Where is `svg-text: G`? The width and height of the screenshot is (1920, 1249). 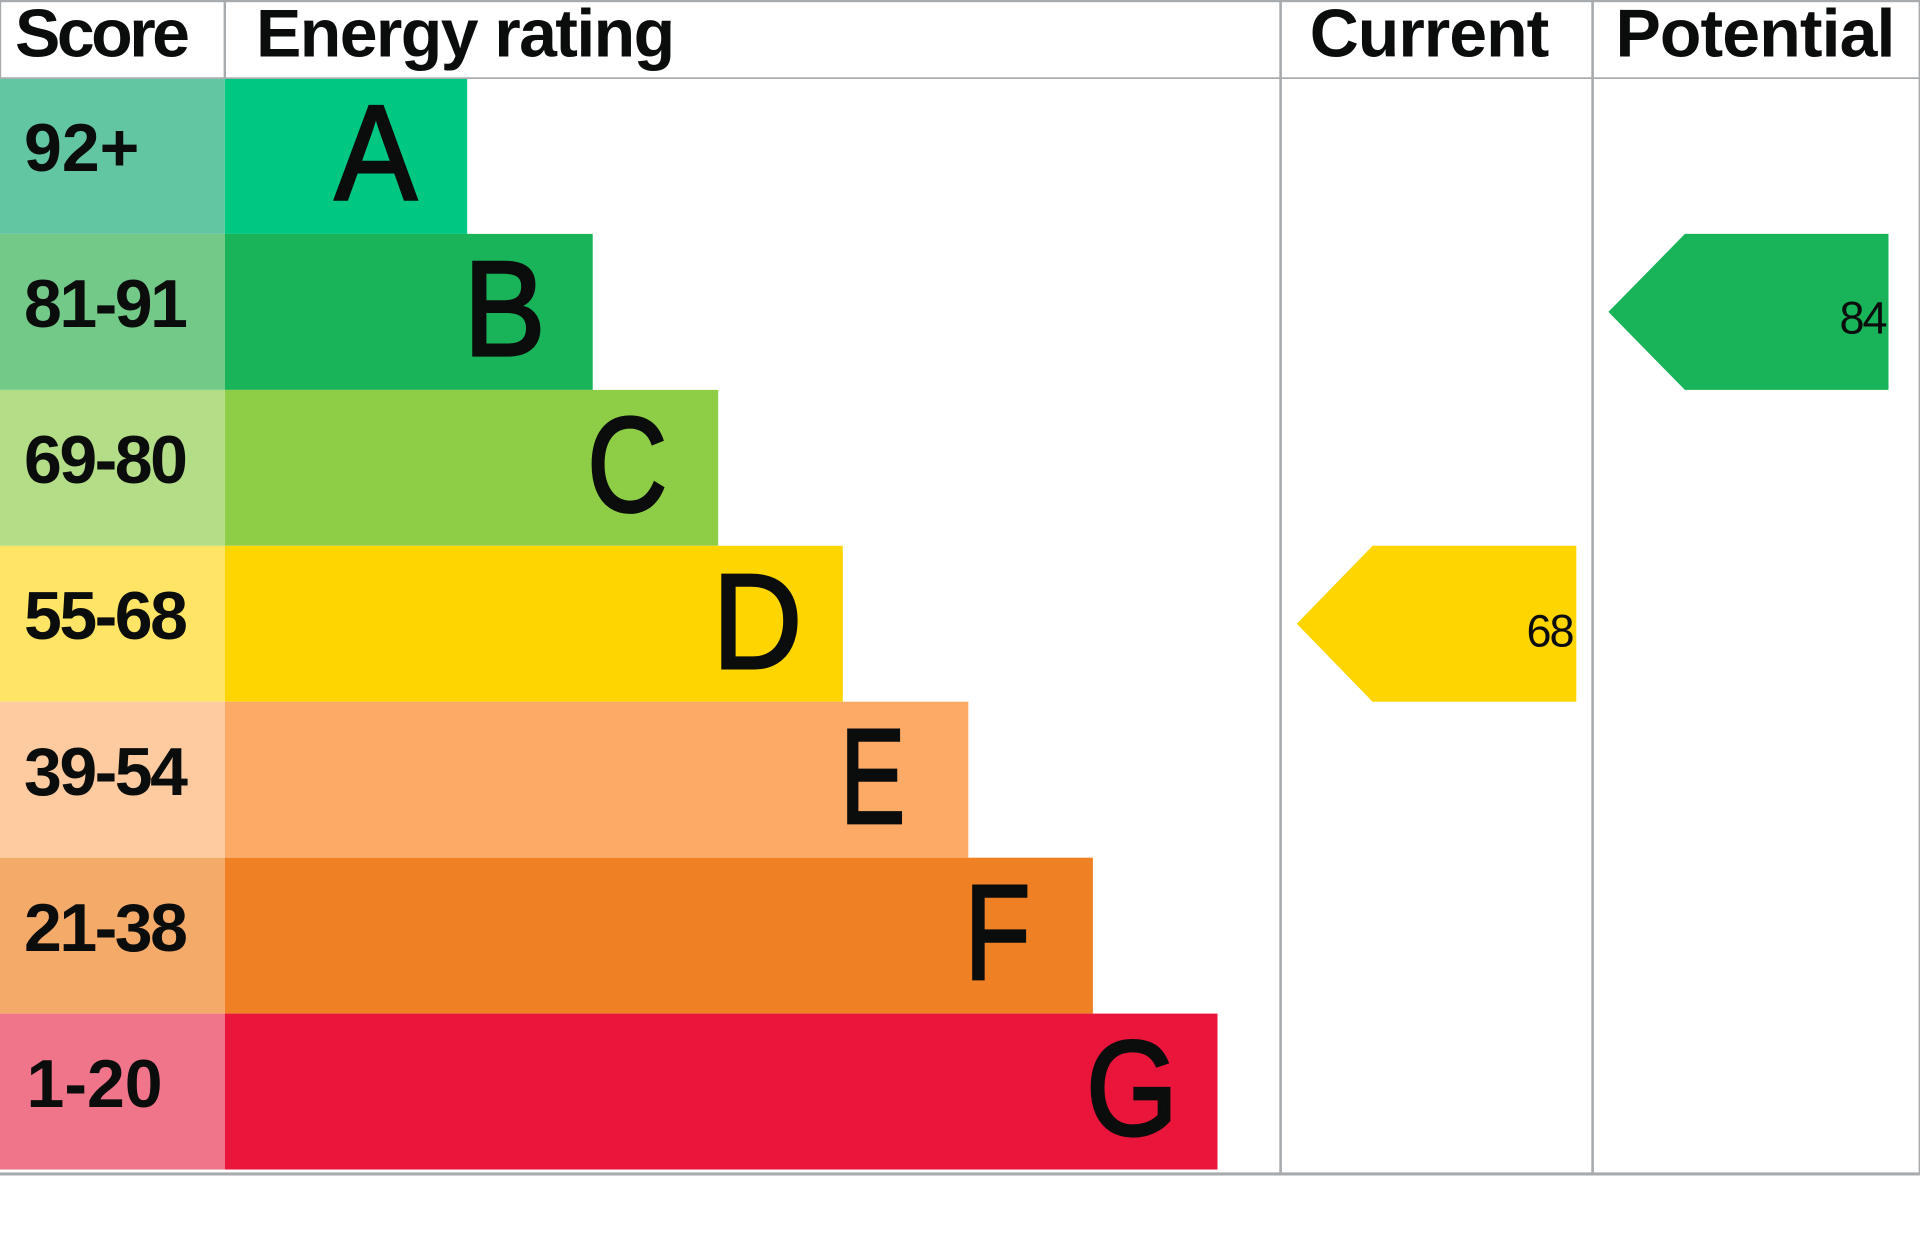
svg-text: G is located at coordinates (1132, 1087).